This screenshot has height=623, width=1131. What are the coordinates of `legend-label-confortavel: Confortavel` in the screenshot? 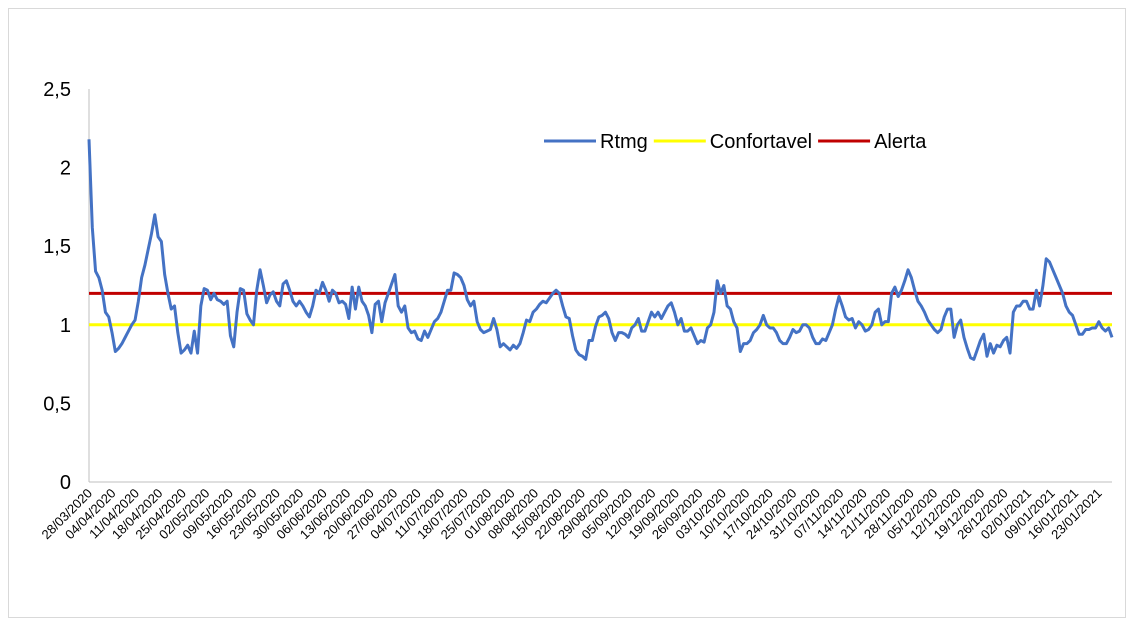 It's located at (761, 142).